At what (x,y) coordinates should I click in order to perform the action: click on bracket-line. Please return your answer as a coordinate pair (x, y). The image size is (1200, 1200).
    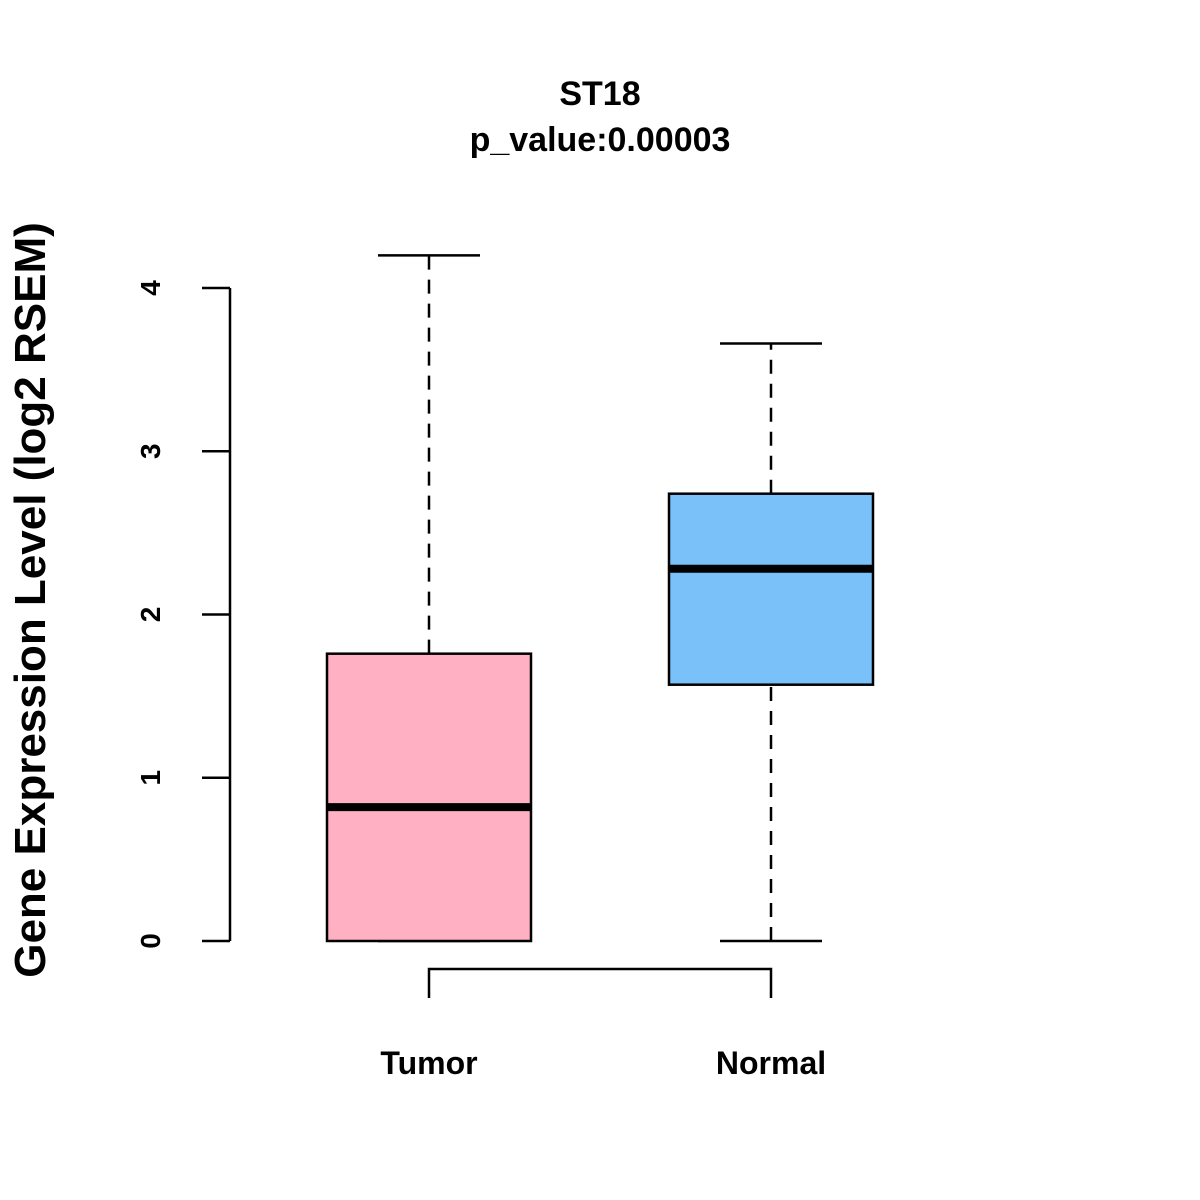
    Looking at the image, I should click on (600, 982).